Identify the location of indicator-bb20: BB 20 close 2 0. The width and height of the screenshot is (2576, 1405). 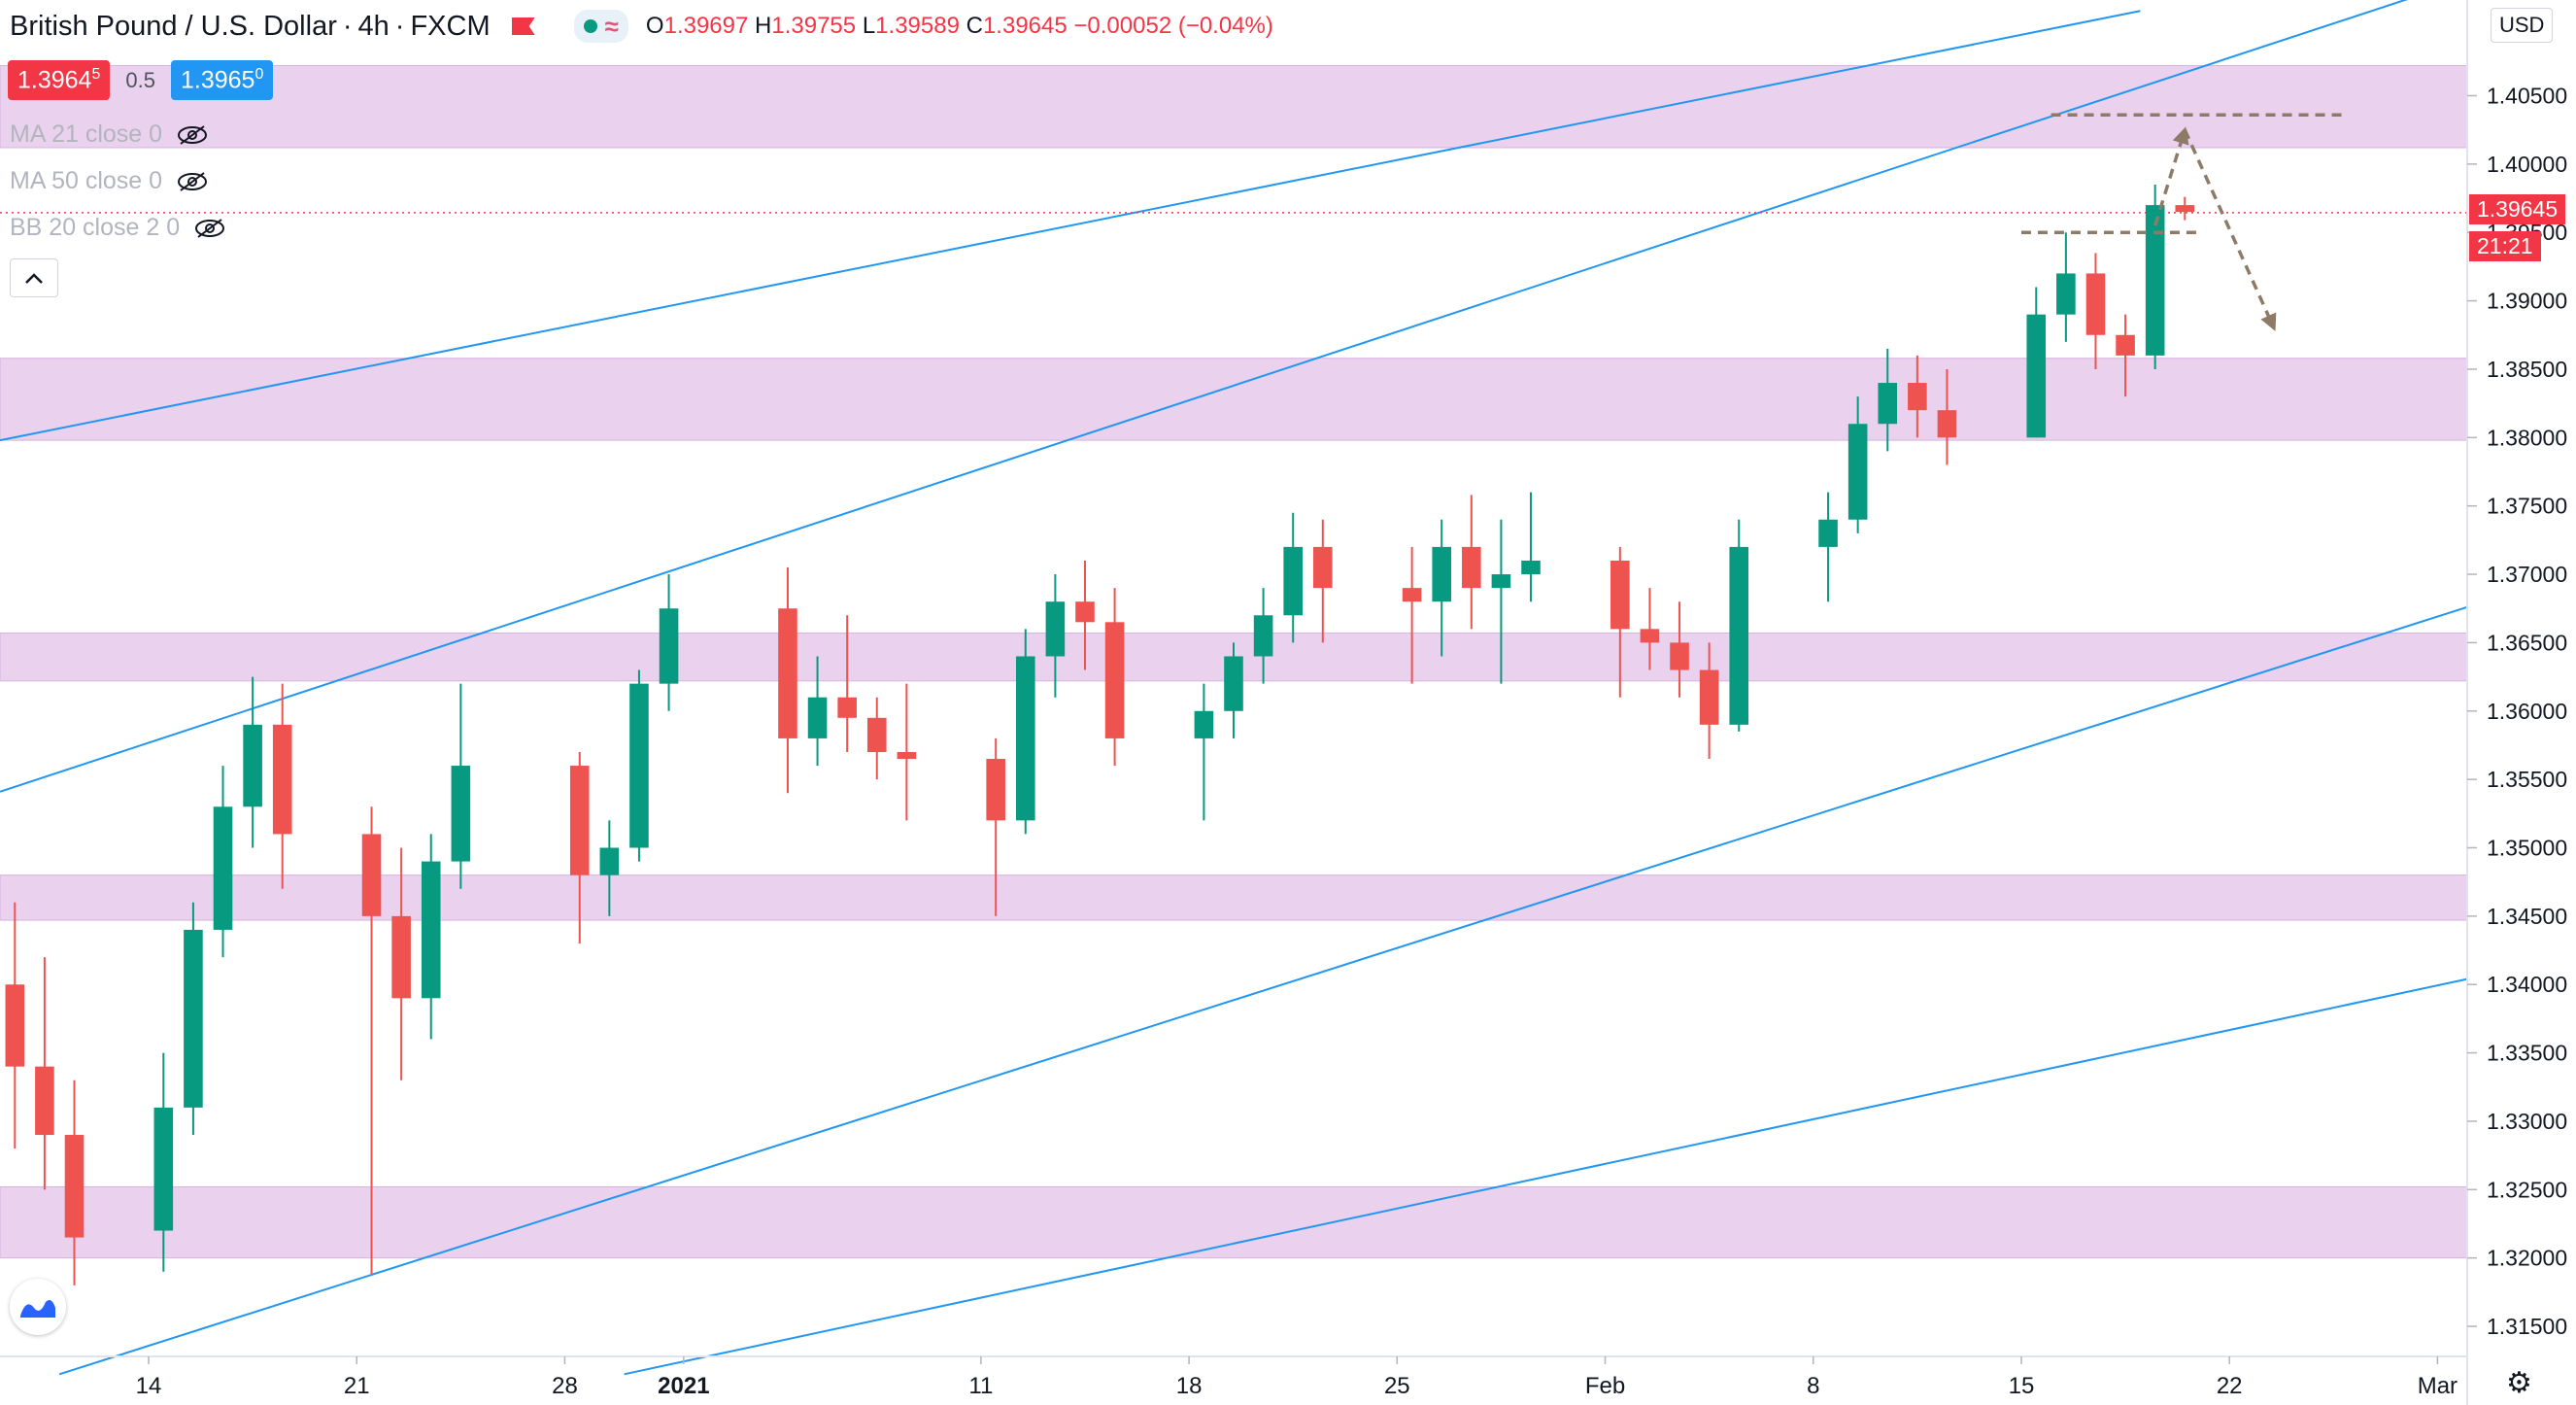
(118, 228).